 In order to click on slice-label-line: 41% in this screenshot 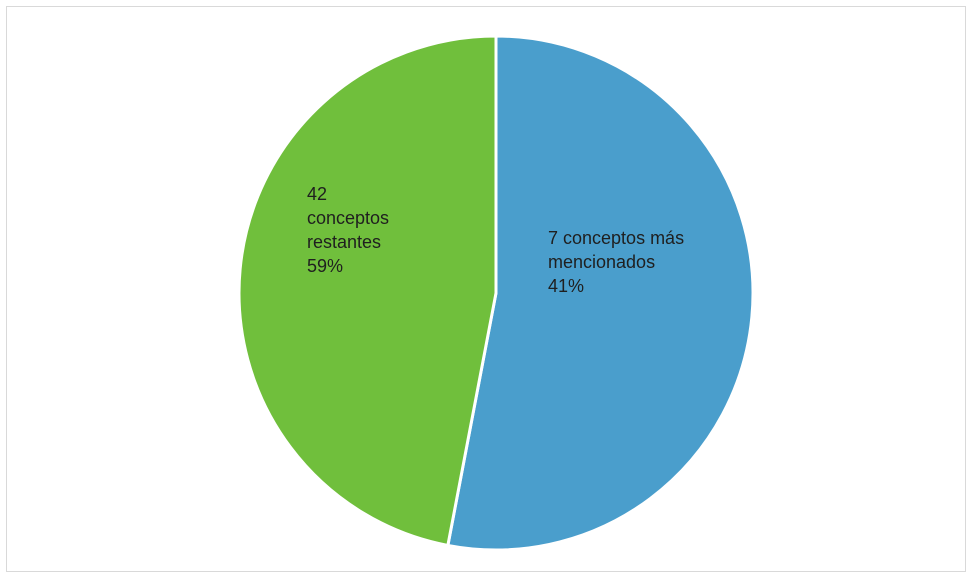, I will do `click(566, 286)`.